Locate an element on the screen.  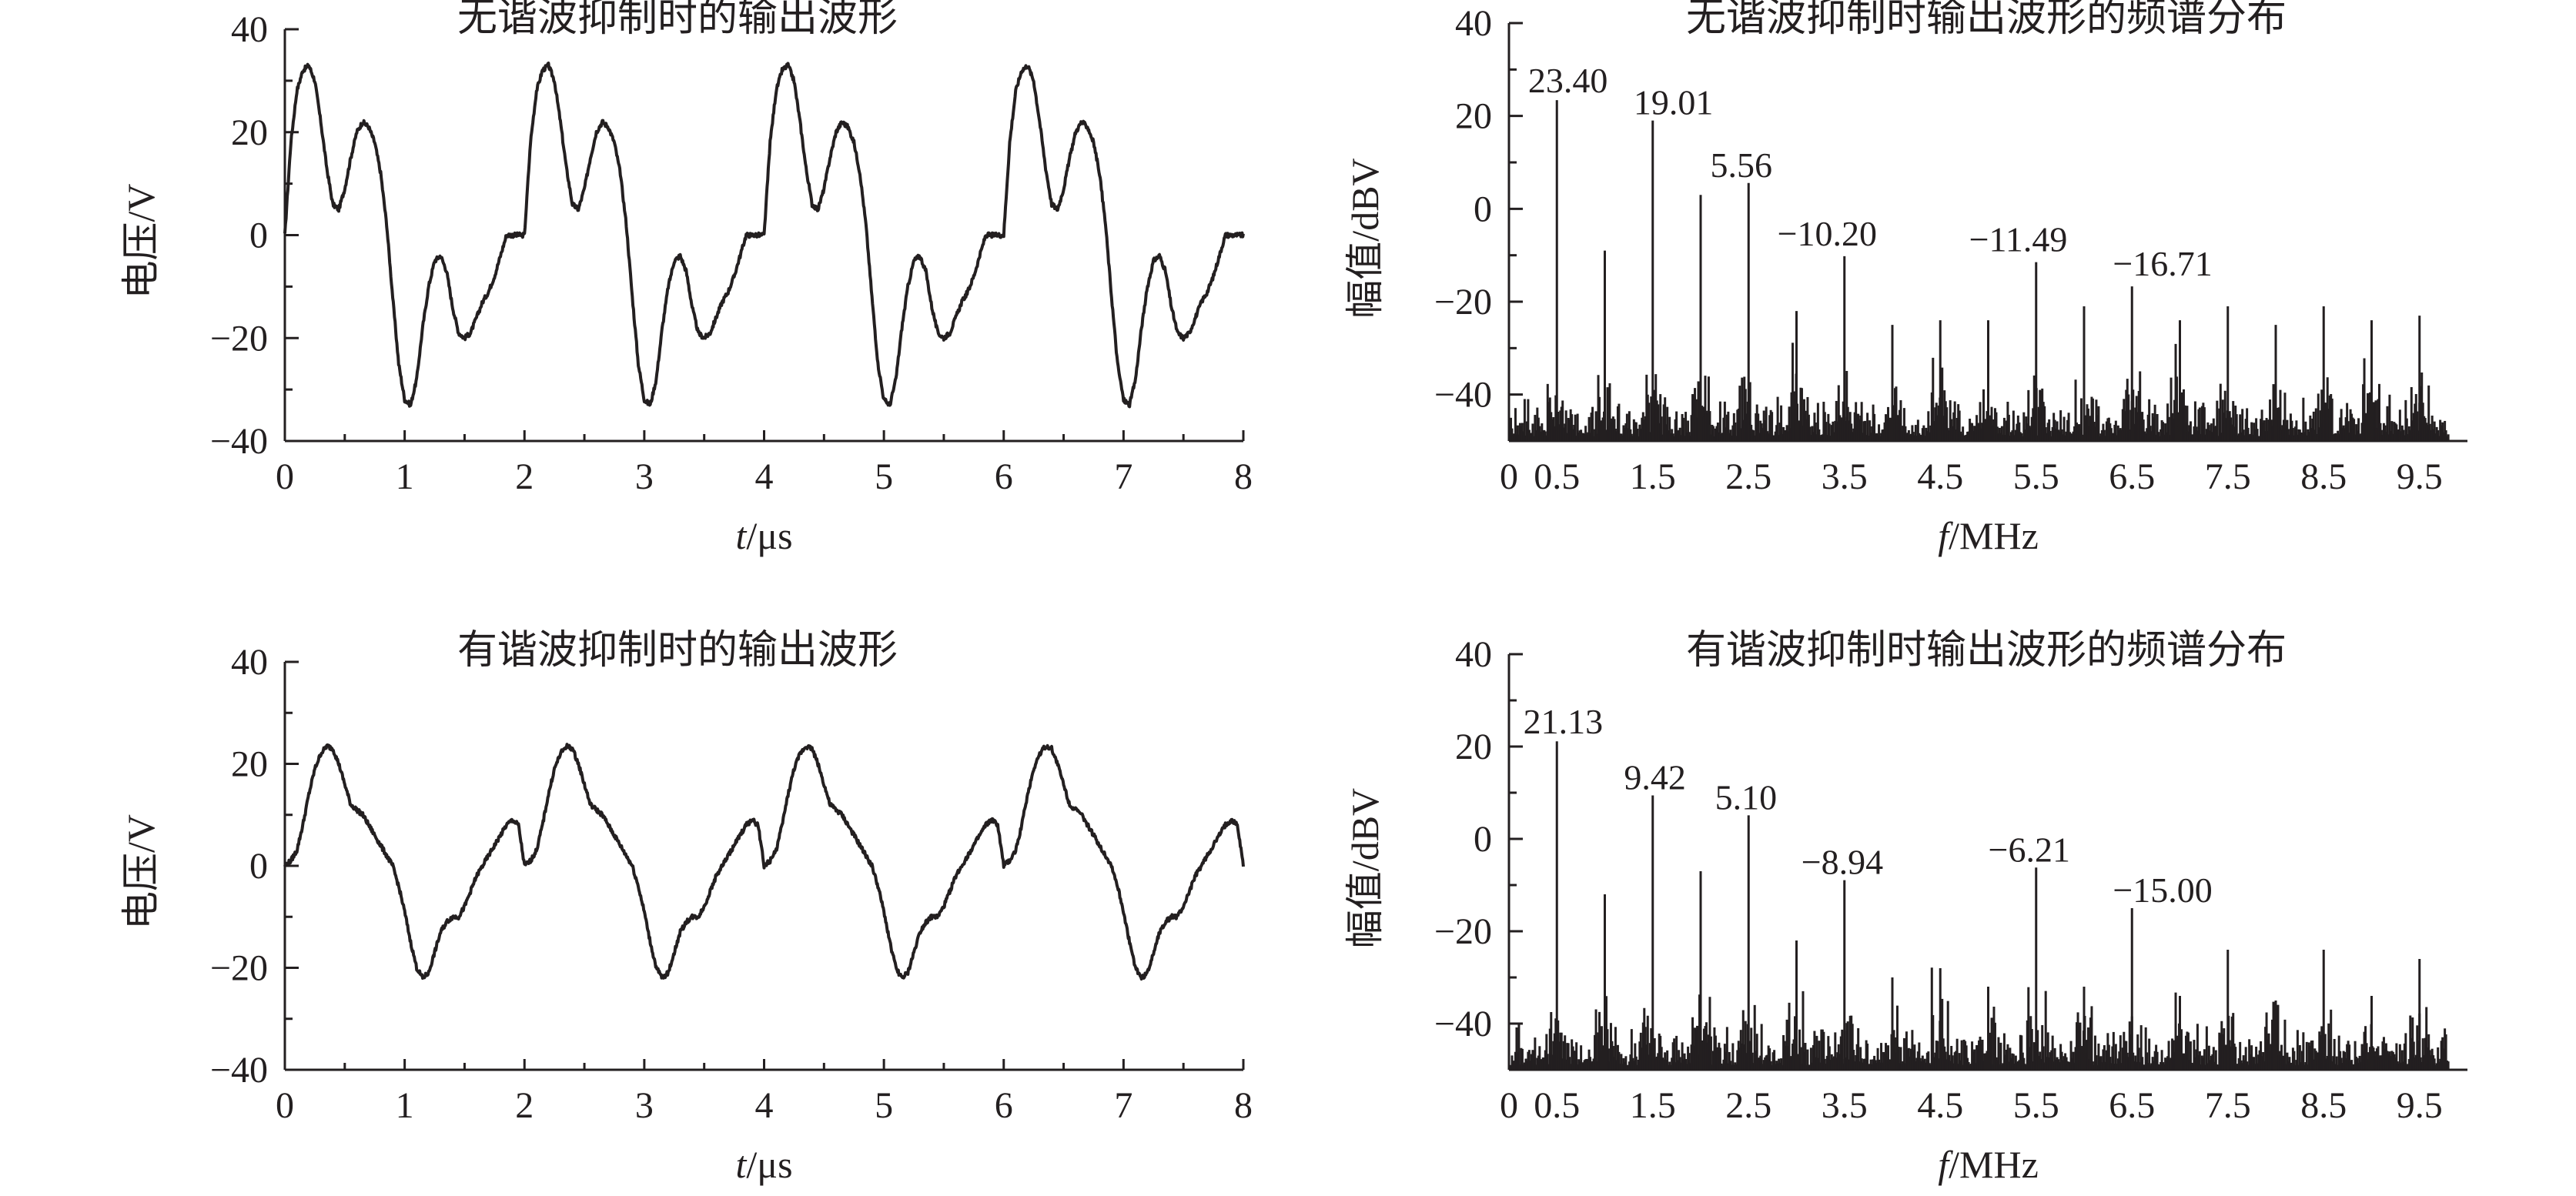
data-label: −16.71 is located at coordinates (2163, 263).